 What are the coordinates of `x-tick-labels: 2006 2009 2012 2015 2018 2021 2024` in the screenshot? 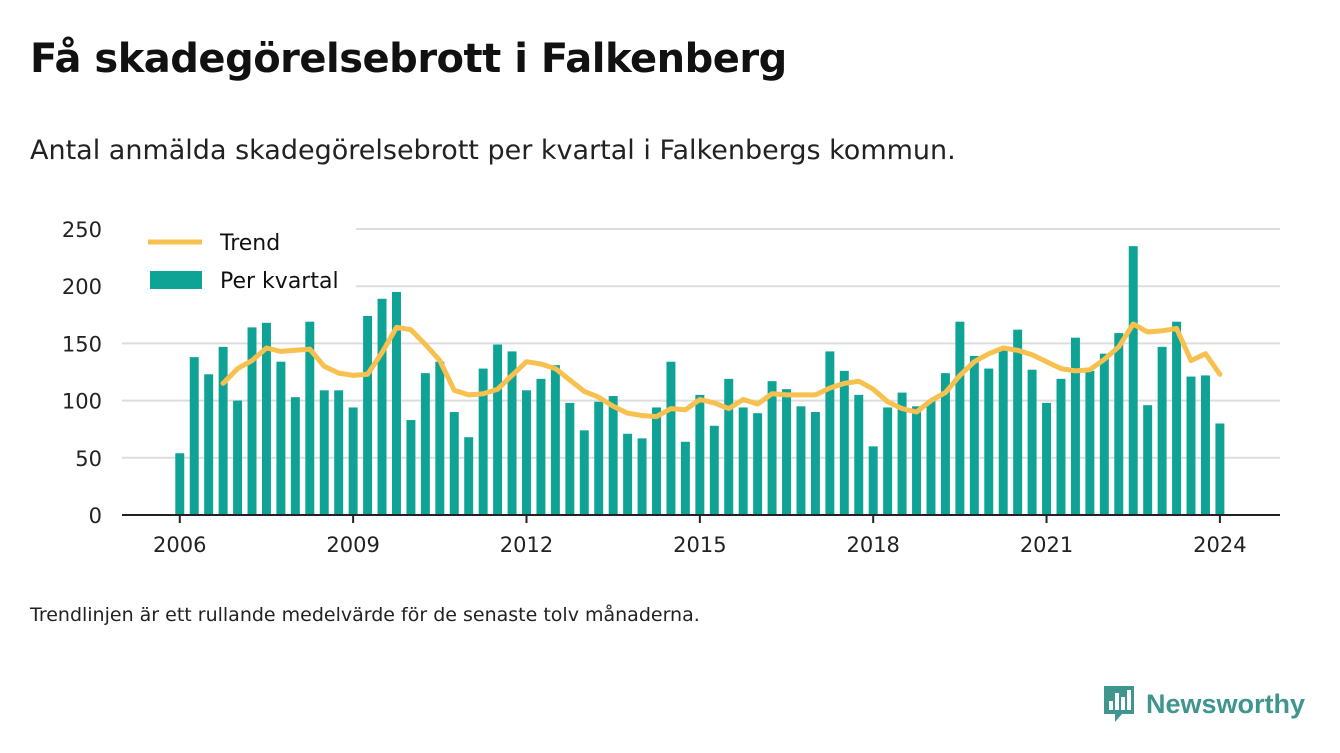 It's located at (700, 536).